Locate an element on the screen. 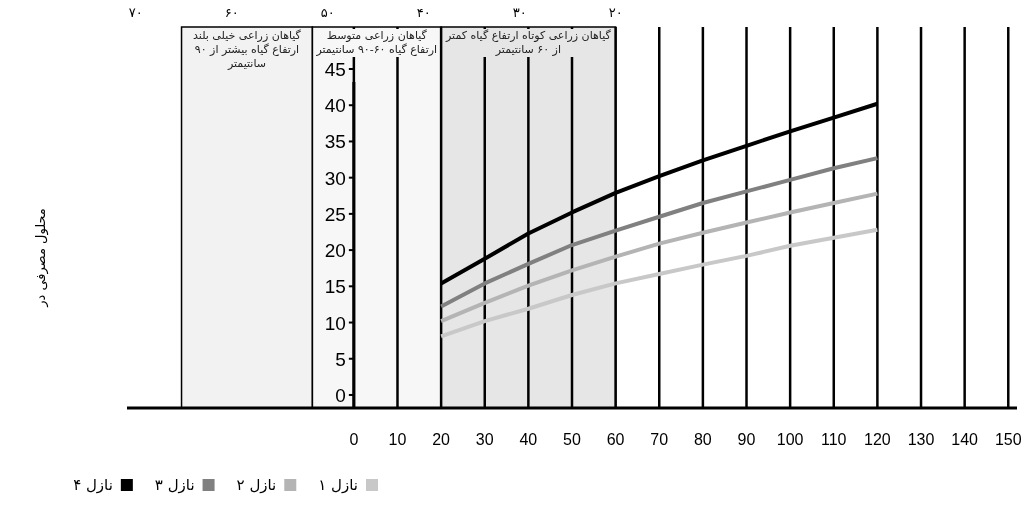 The image size is (1026, 524). x-tick-label: 60 is located at coordinates (615, 439).